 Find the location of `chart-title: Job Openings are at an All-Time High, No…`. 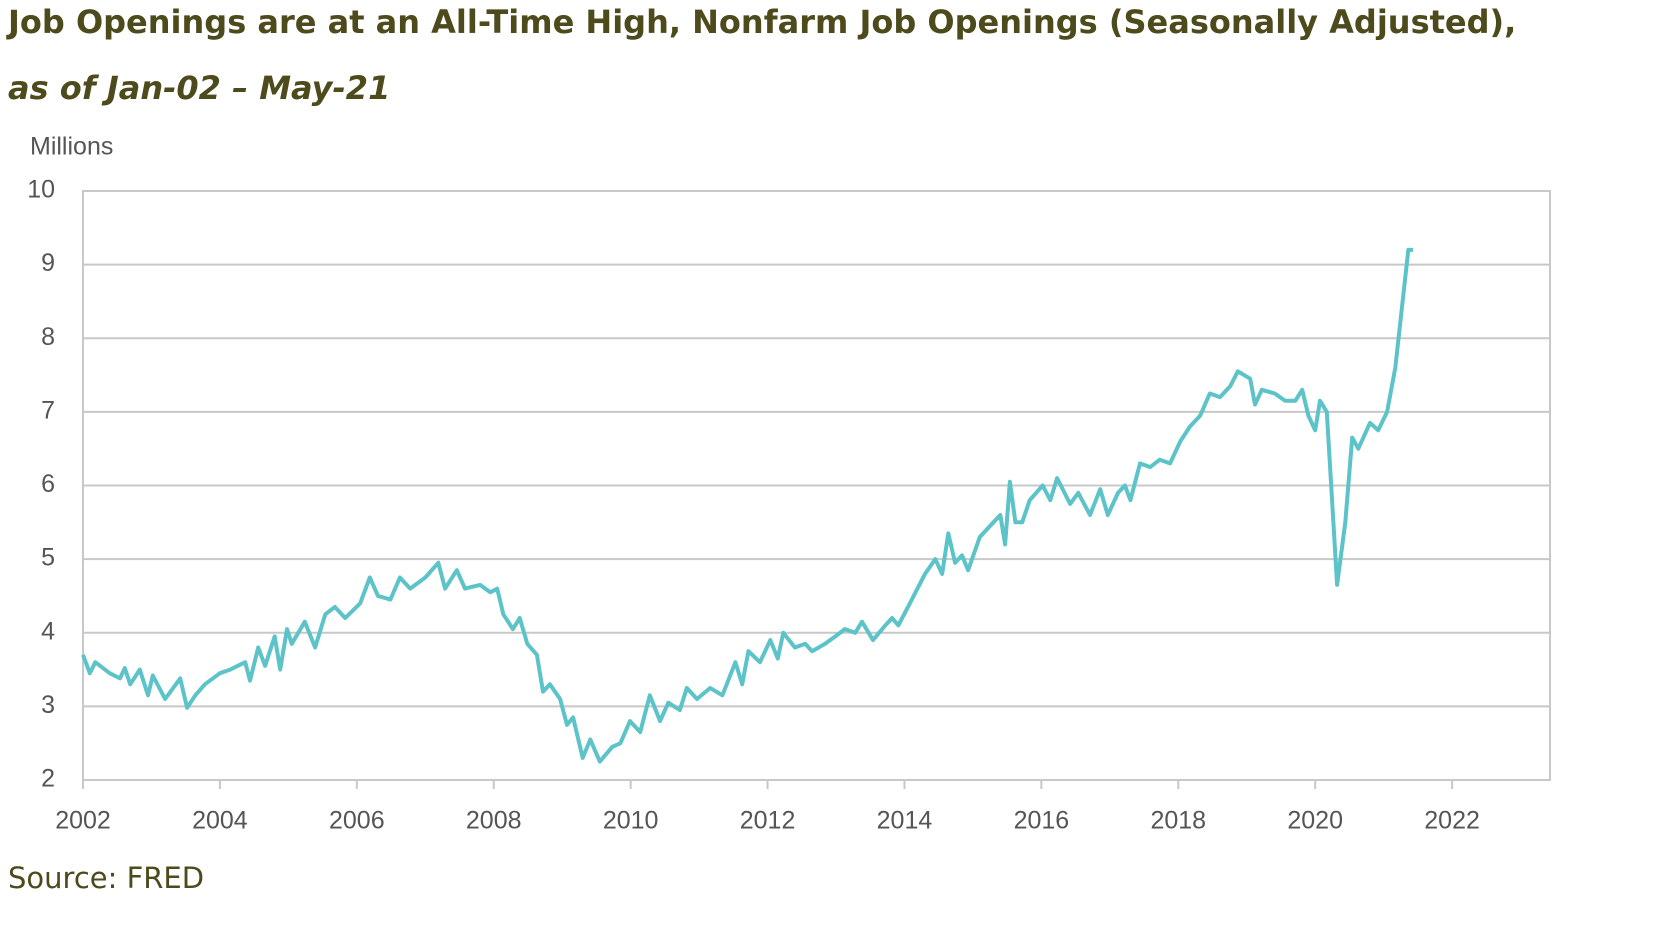

chart-title: Job Openings are at an All-Time High, No… is located at coordinates (761, 22).